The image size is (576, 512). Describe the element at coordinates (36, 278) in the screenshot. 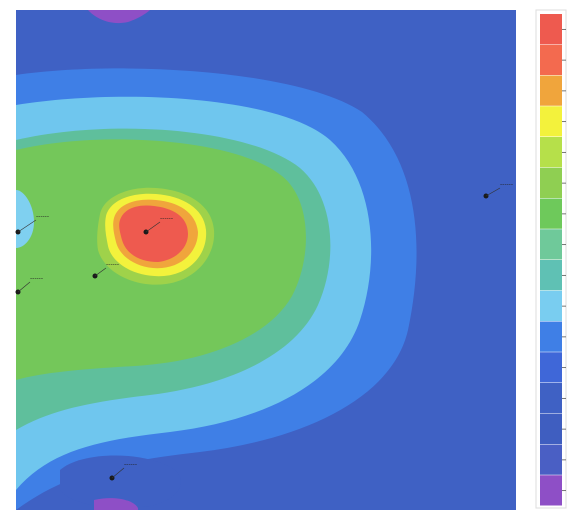

I see `marker-left-lower-label: ------` at that location.